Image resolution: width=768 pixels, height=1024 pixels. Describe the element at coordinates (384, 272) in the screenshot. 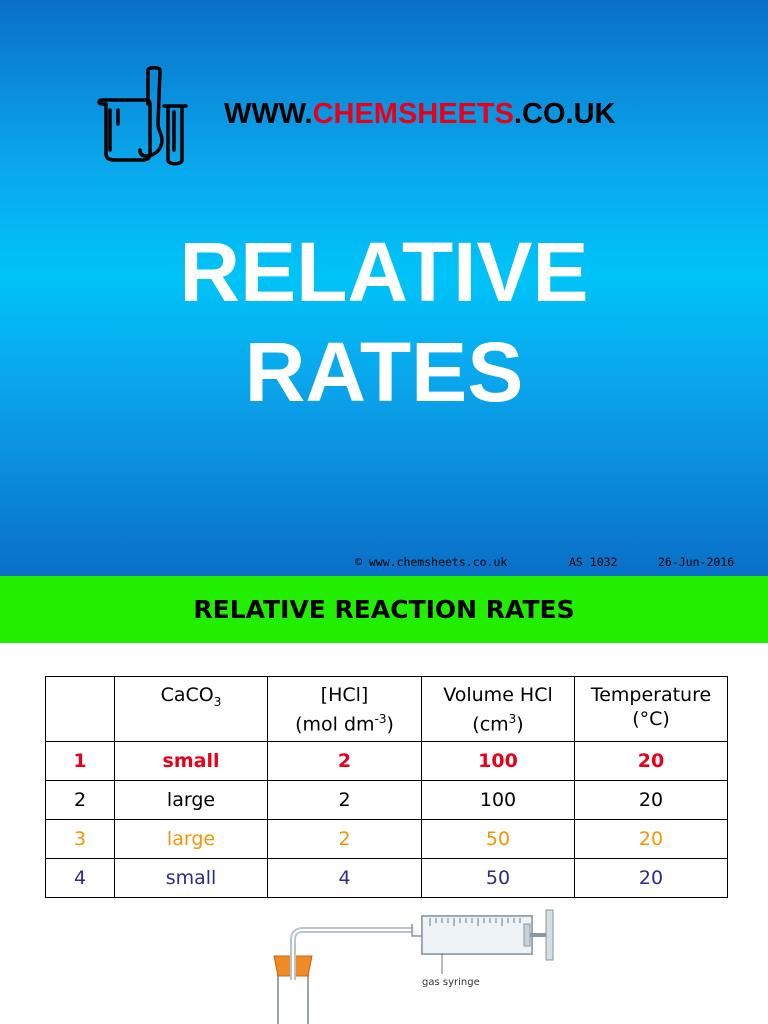

I see `slide-title-line-1: RELATIVE` at that location.